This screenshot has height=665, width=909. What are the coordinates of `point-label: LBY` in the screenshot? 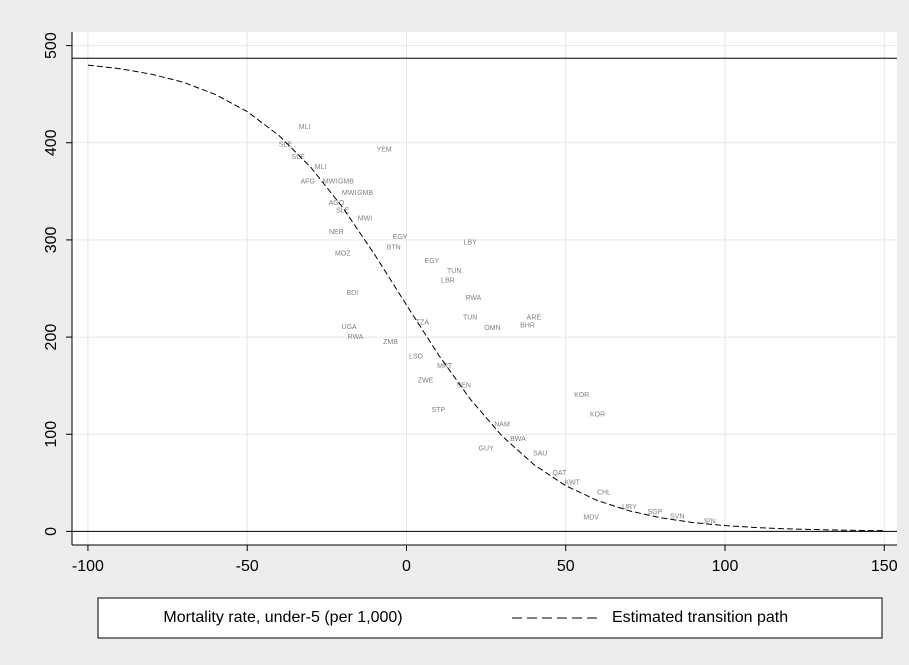 It's located at (471, 243).